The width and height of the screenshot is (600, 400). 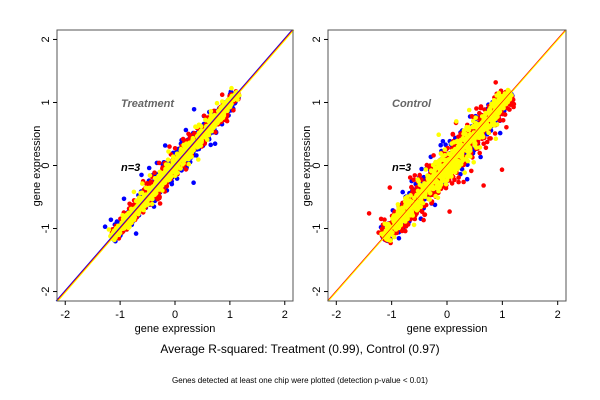 What do you see at coordinates (447, 329) in the screenshot?
I see `x-axis-label: gene expression` at bounding box center [447, 329].